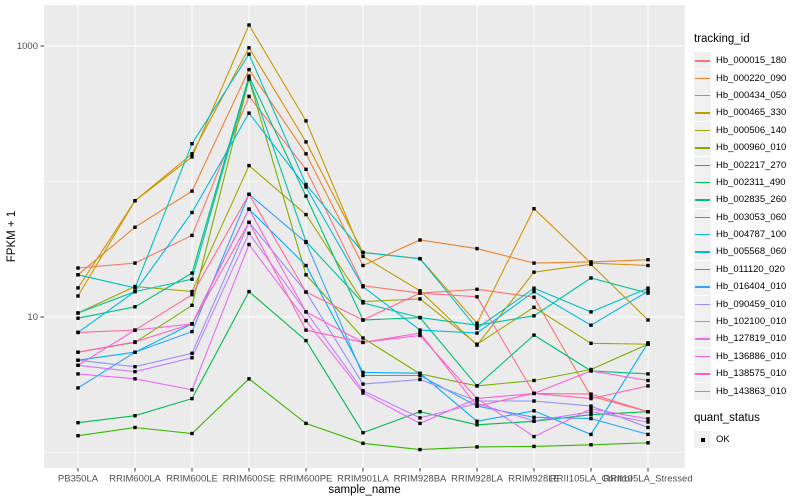 This screenshot has width=800, height=500. Describe the element at coordinates (751, 391) in the screenshot. I see `legend-label: Hb_143863_010` at that location.